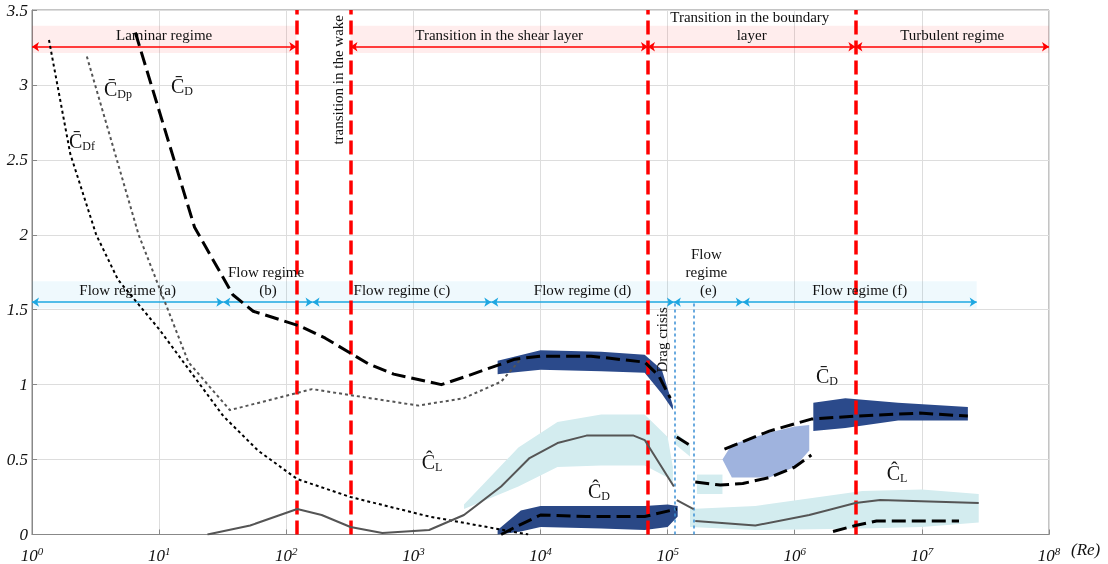 Image resolution: width=1108 pixels, height=564 pixels. Describe the element at coordinates (1086, 549) in the screenshot. I see `x-axis-title: (Re)` at that location.